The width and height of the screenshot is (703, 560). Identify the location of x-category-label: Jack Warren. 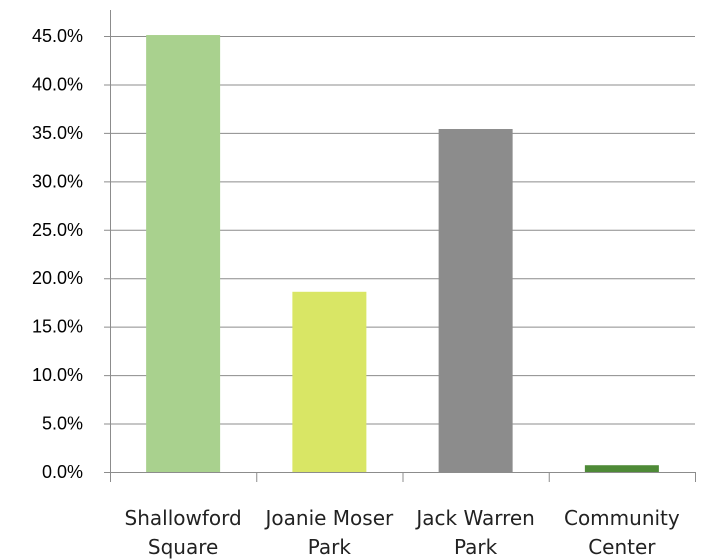
(474, 518).